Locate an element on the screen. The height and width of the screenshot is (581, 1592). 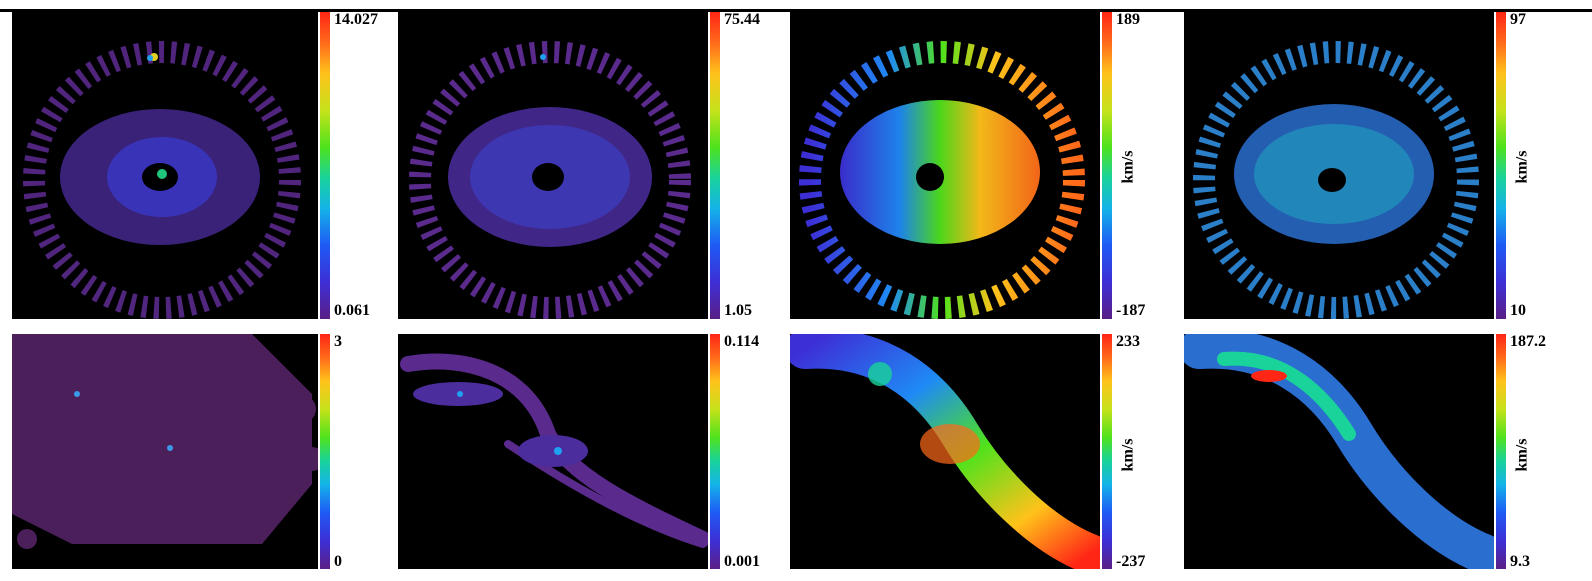
colorbar-max-r1c4: 97 is located at coordinates (1518, 19).